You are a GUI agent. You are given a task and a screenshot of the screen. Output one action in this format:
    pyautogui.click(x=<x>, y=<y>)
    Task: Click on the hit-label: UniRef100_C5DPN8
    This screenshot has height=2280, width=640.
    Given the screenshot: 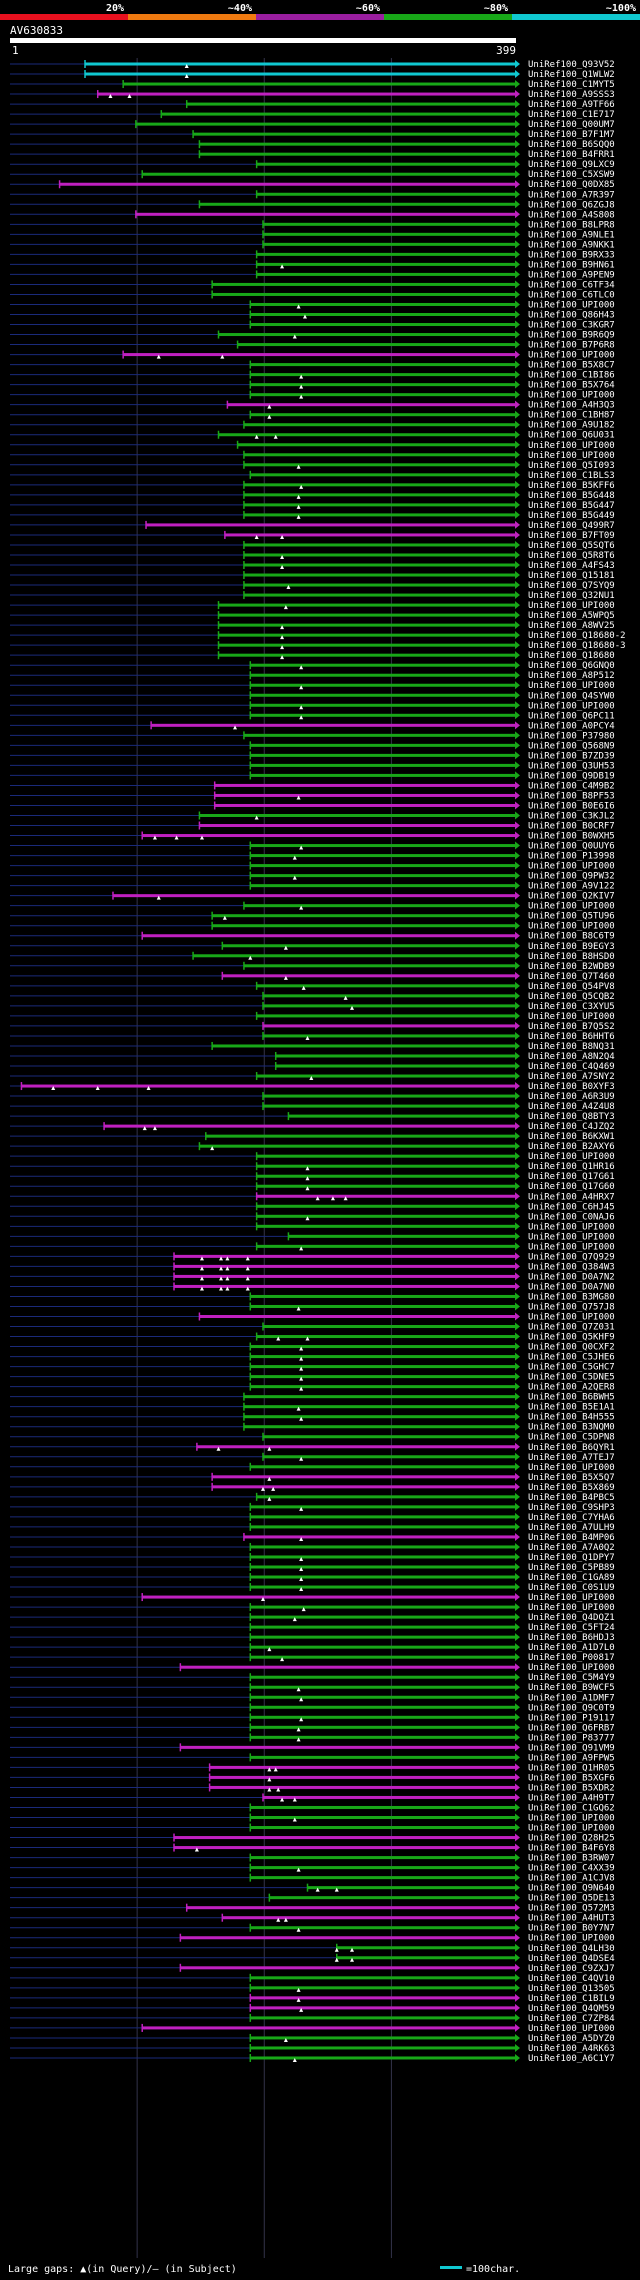 What is the action you would take?
    pyautogui.click(x=571, y=1438)
    